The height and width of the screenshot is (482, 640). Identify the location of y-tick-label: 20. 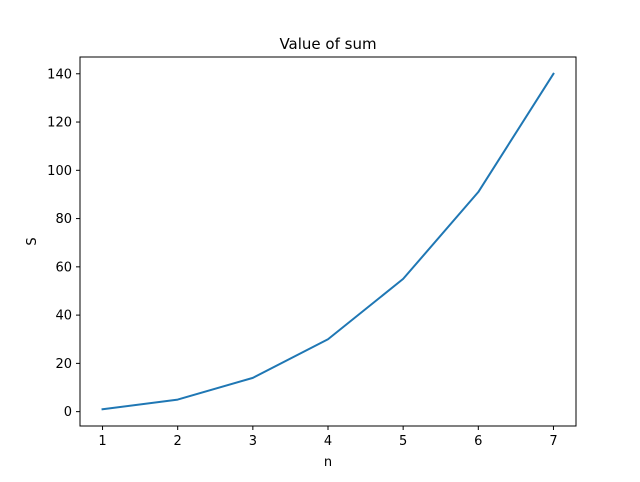
(63, 364).